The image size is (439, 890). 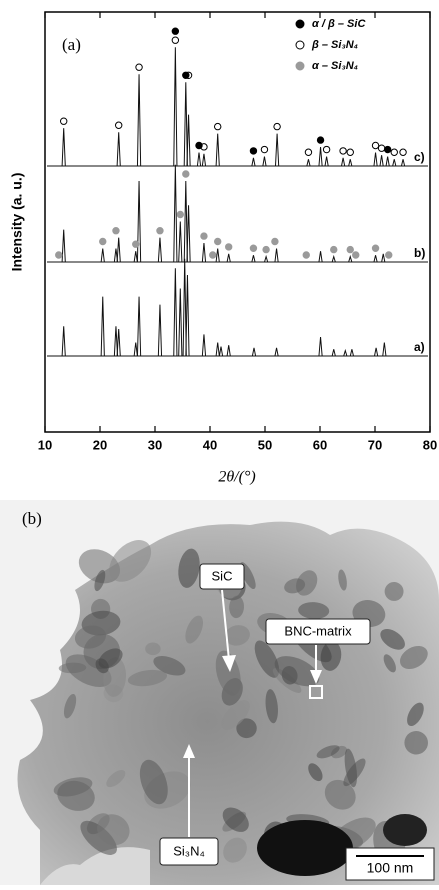 What do you see at coordinates (152, 649) in the screenshot?
I see `particle` at bounding box center [152, 649].